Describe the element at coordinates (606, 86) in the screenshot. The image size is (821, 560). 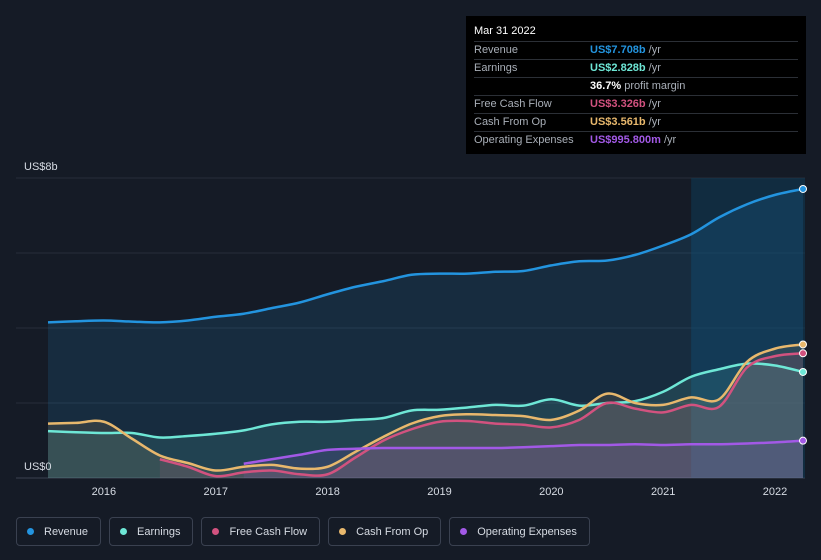
I see `tooltip-row-value: 36.7%` at that location.